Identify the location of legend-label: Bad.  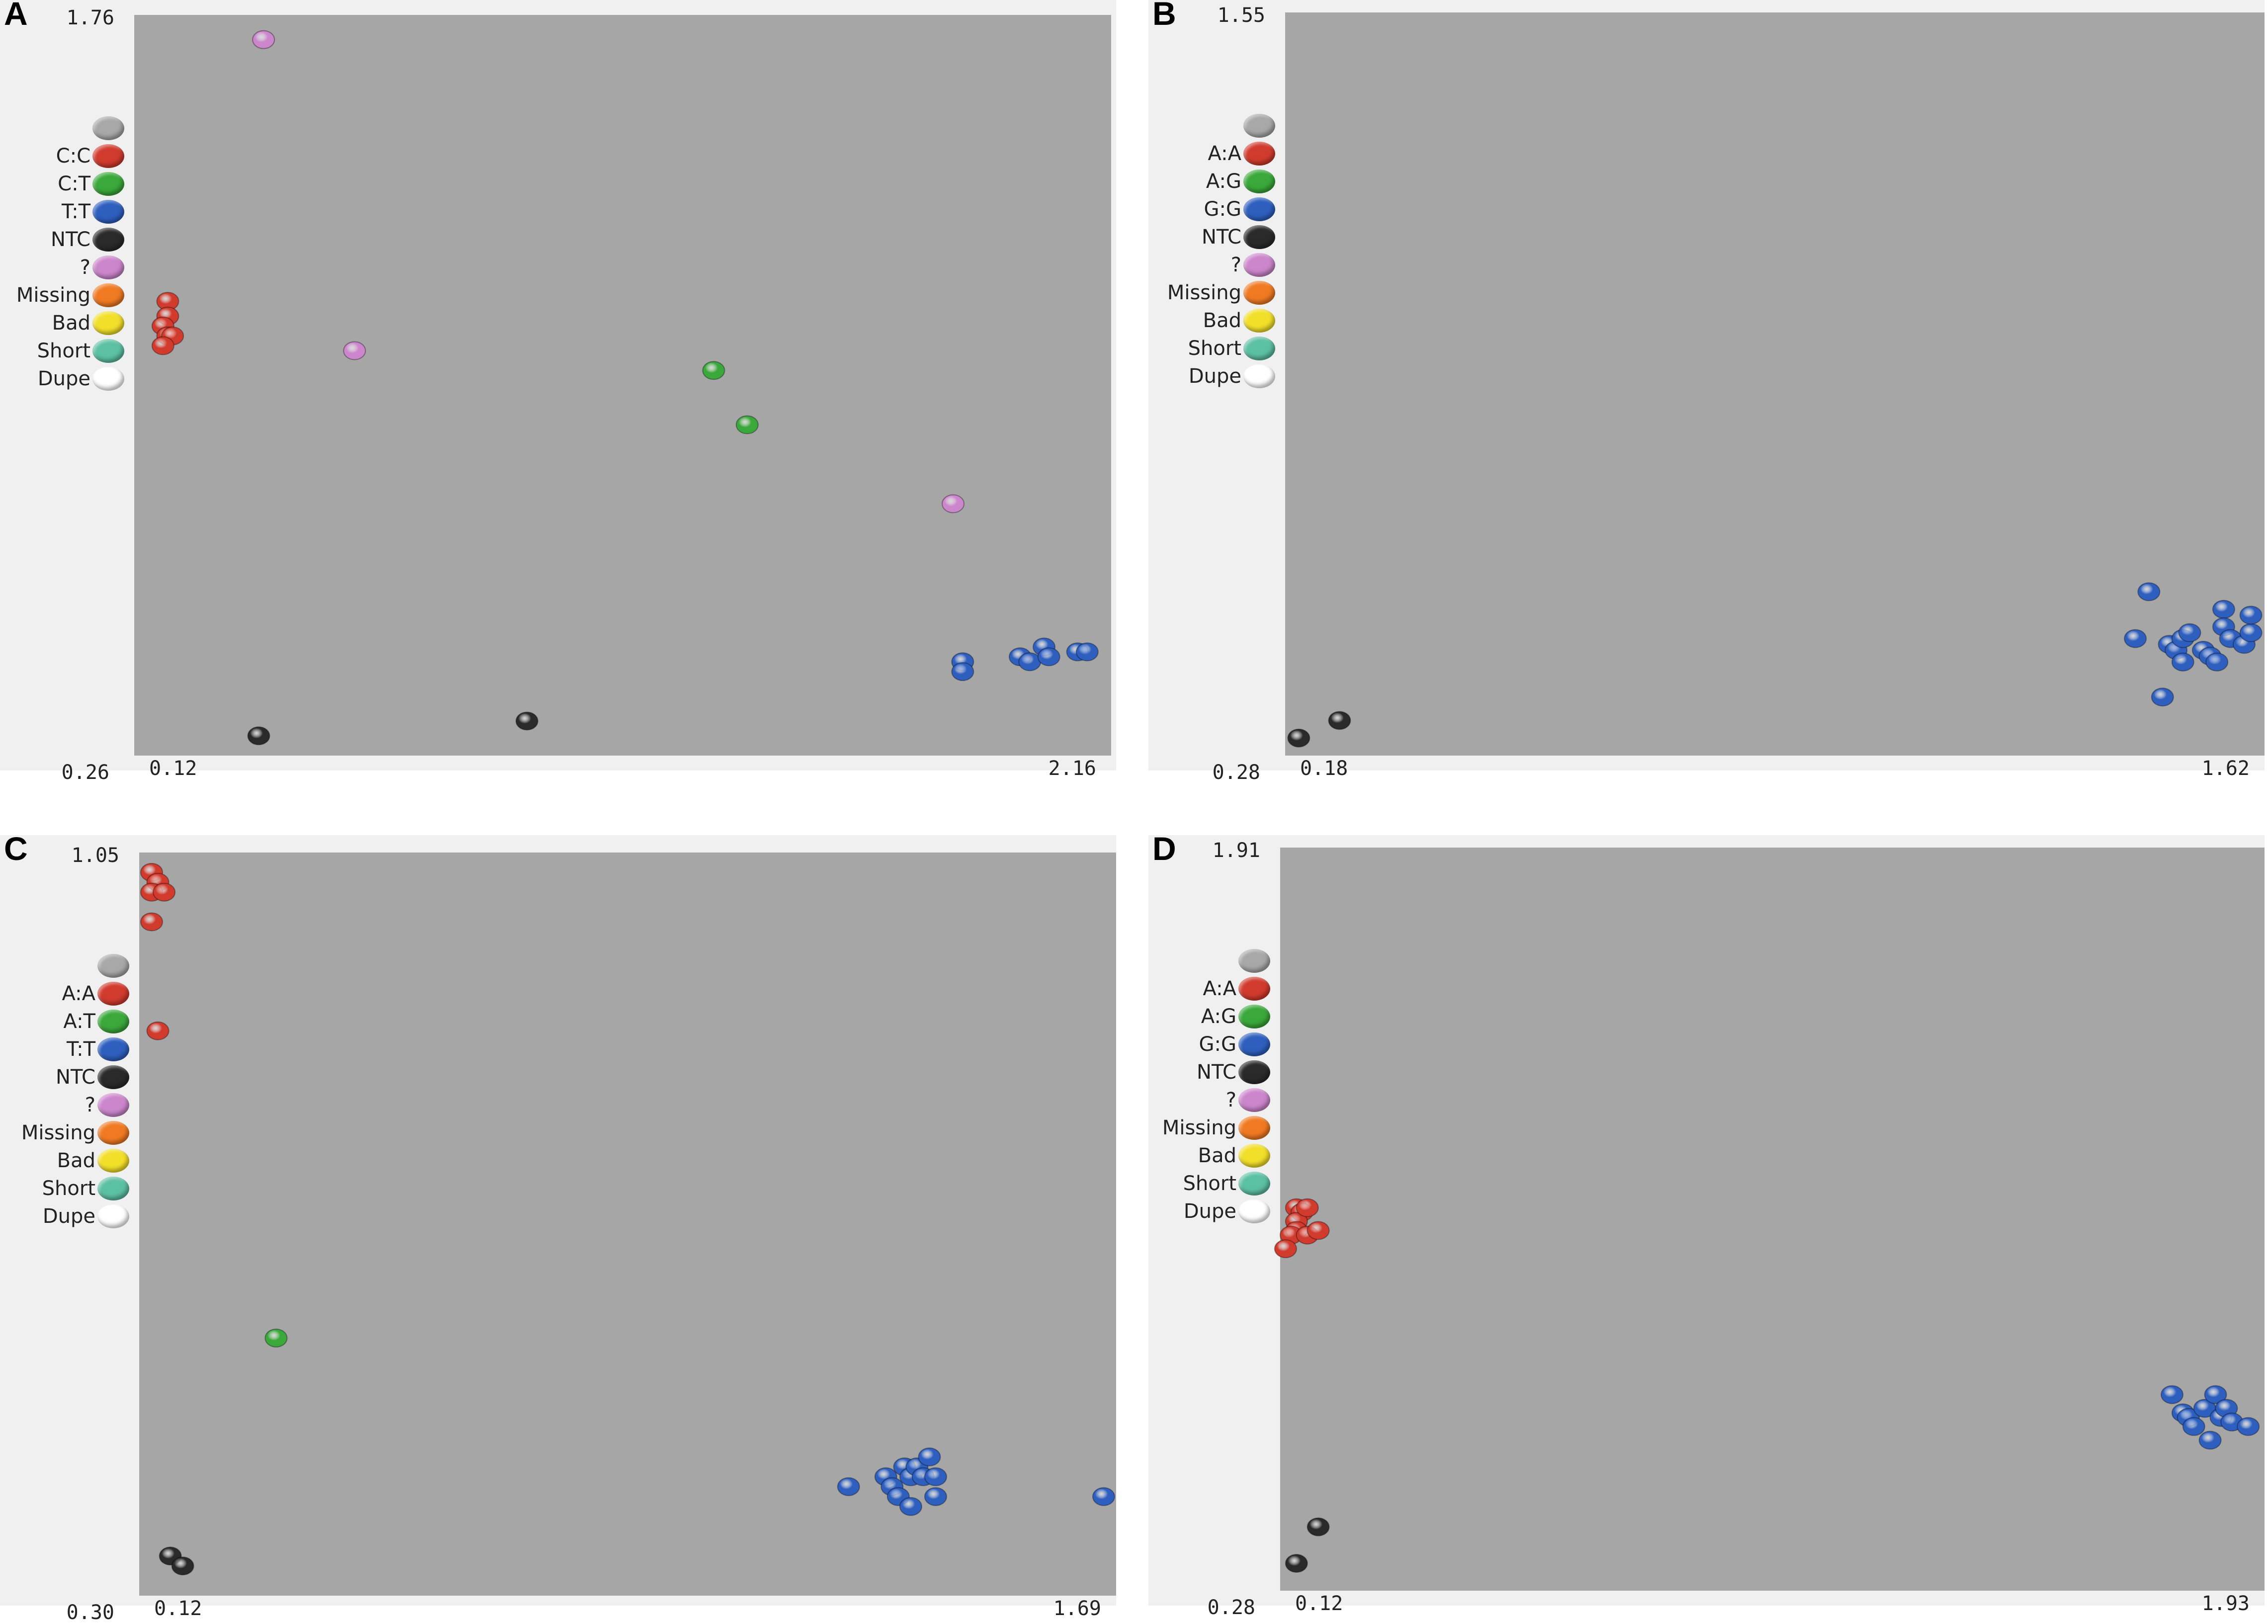
(1222, 320).